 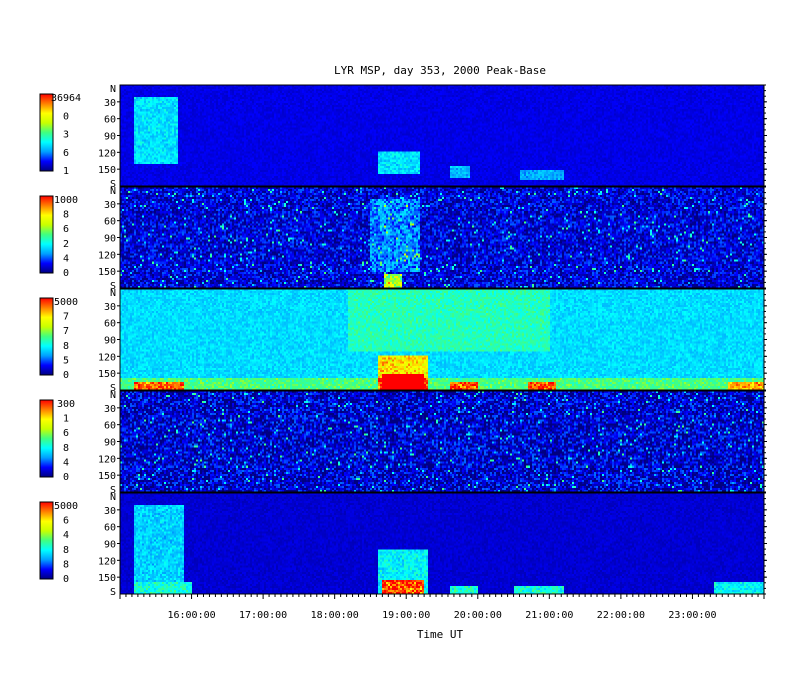 I want to click on panel-5-colorbar, so click(x=46, y=540).